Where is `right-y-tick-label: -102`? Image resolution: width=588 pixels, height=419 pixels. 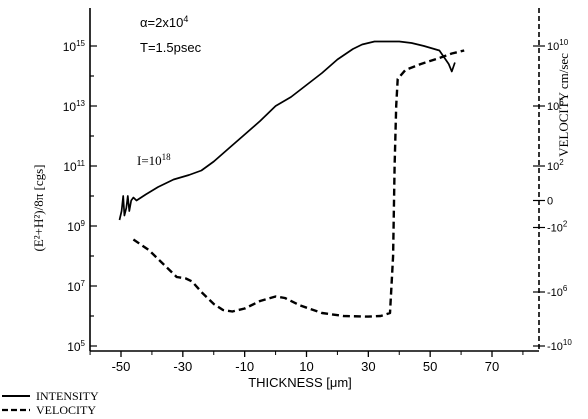
right-y-tick-label: -102 is located at coordinates (557, 227).